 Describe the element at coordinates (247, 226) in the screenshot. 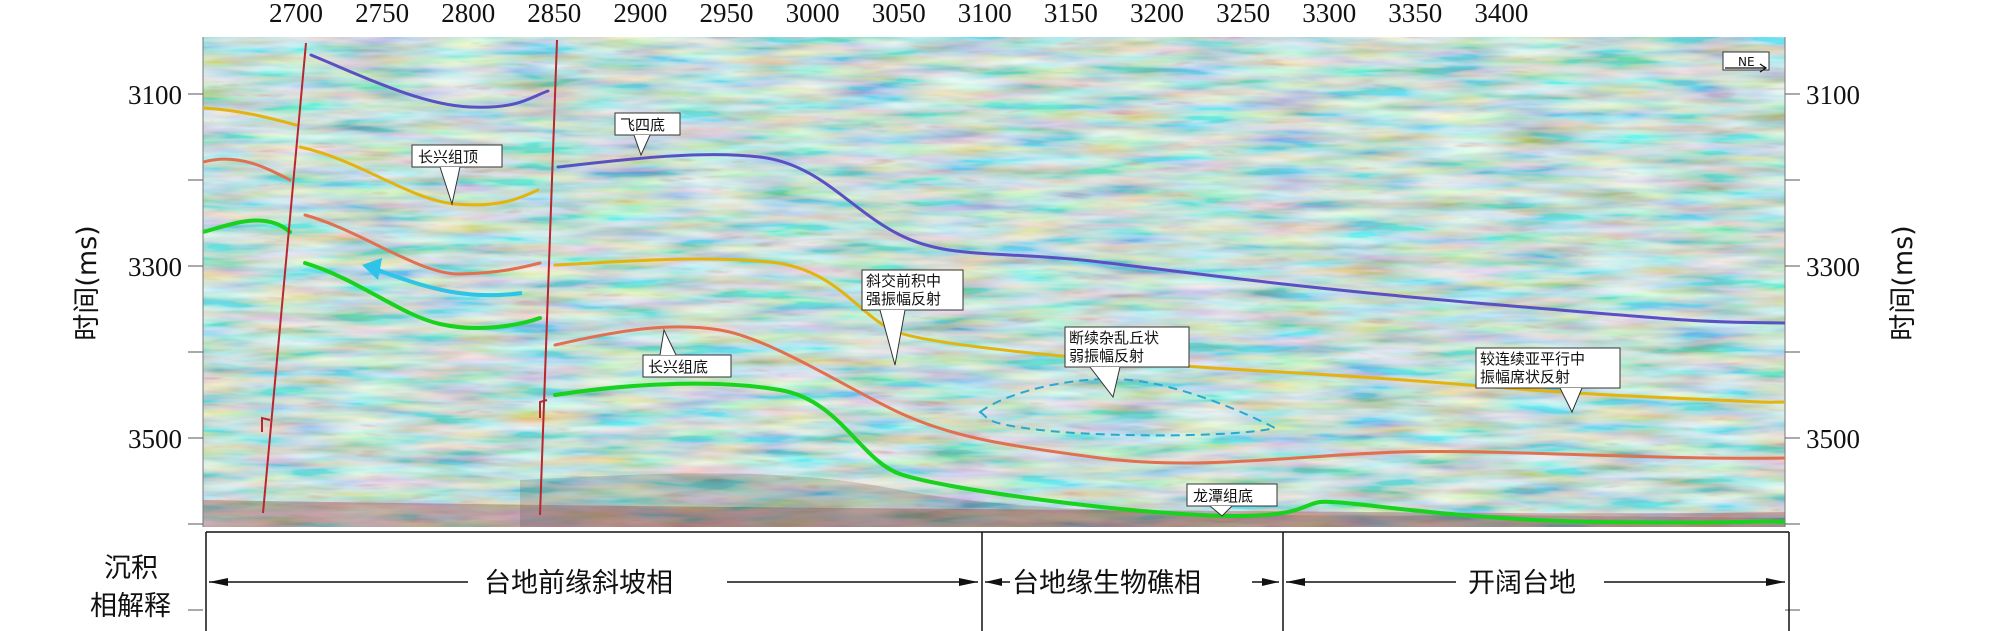

I see `horizon-longtan-bottom-left` at that location.